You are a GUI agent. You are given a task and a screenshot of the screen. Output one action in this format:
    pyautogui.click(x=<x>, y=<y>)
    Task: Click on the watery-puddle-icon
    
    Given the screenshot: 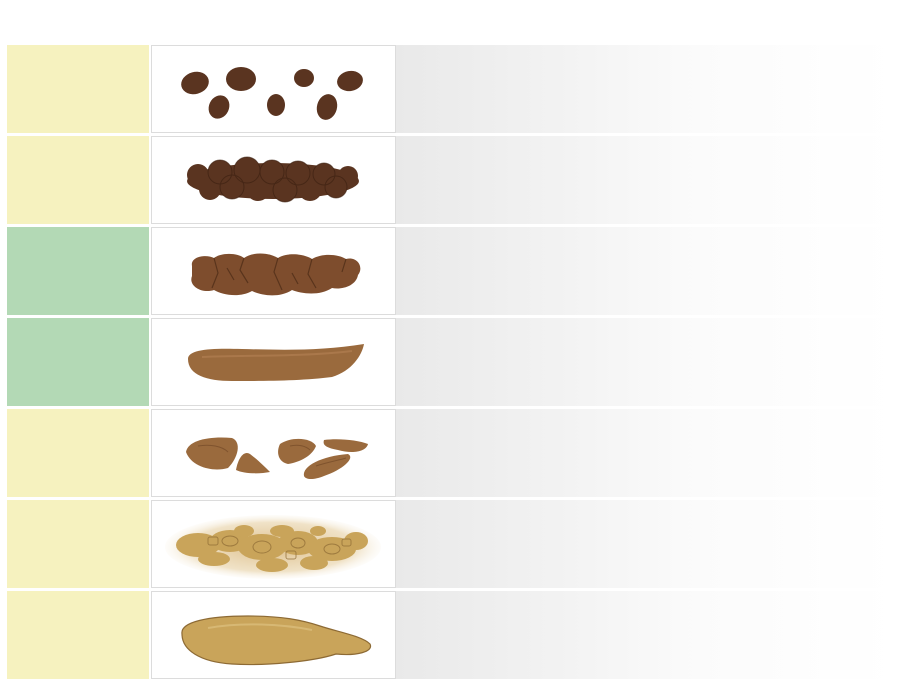 What is the action you would take?
    pyautogui.click(x=276, y=640)
    